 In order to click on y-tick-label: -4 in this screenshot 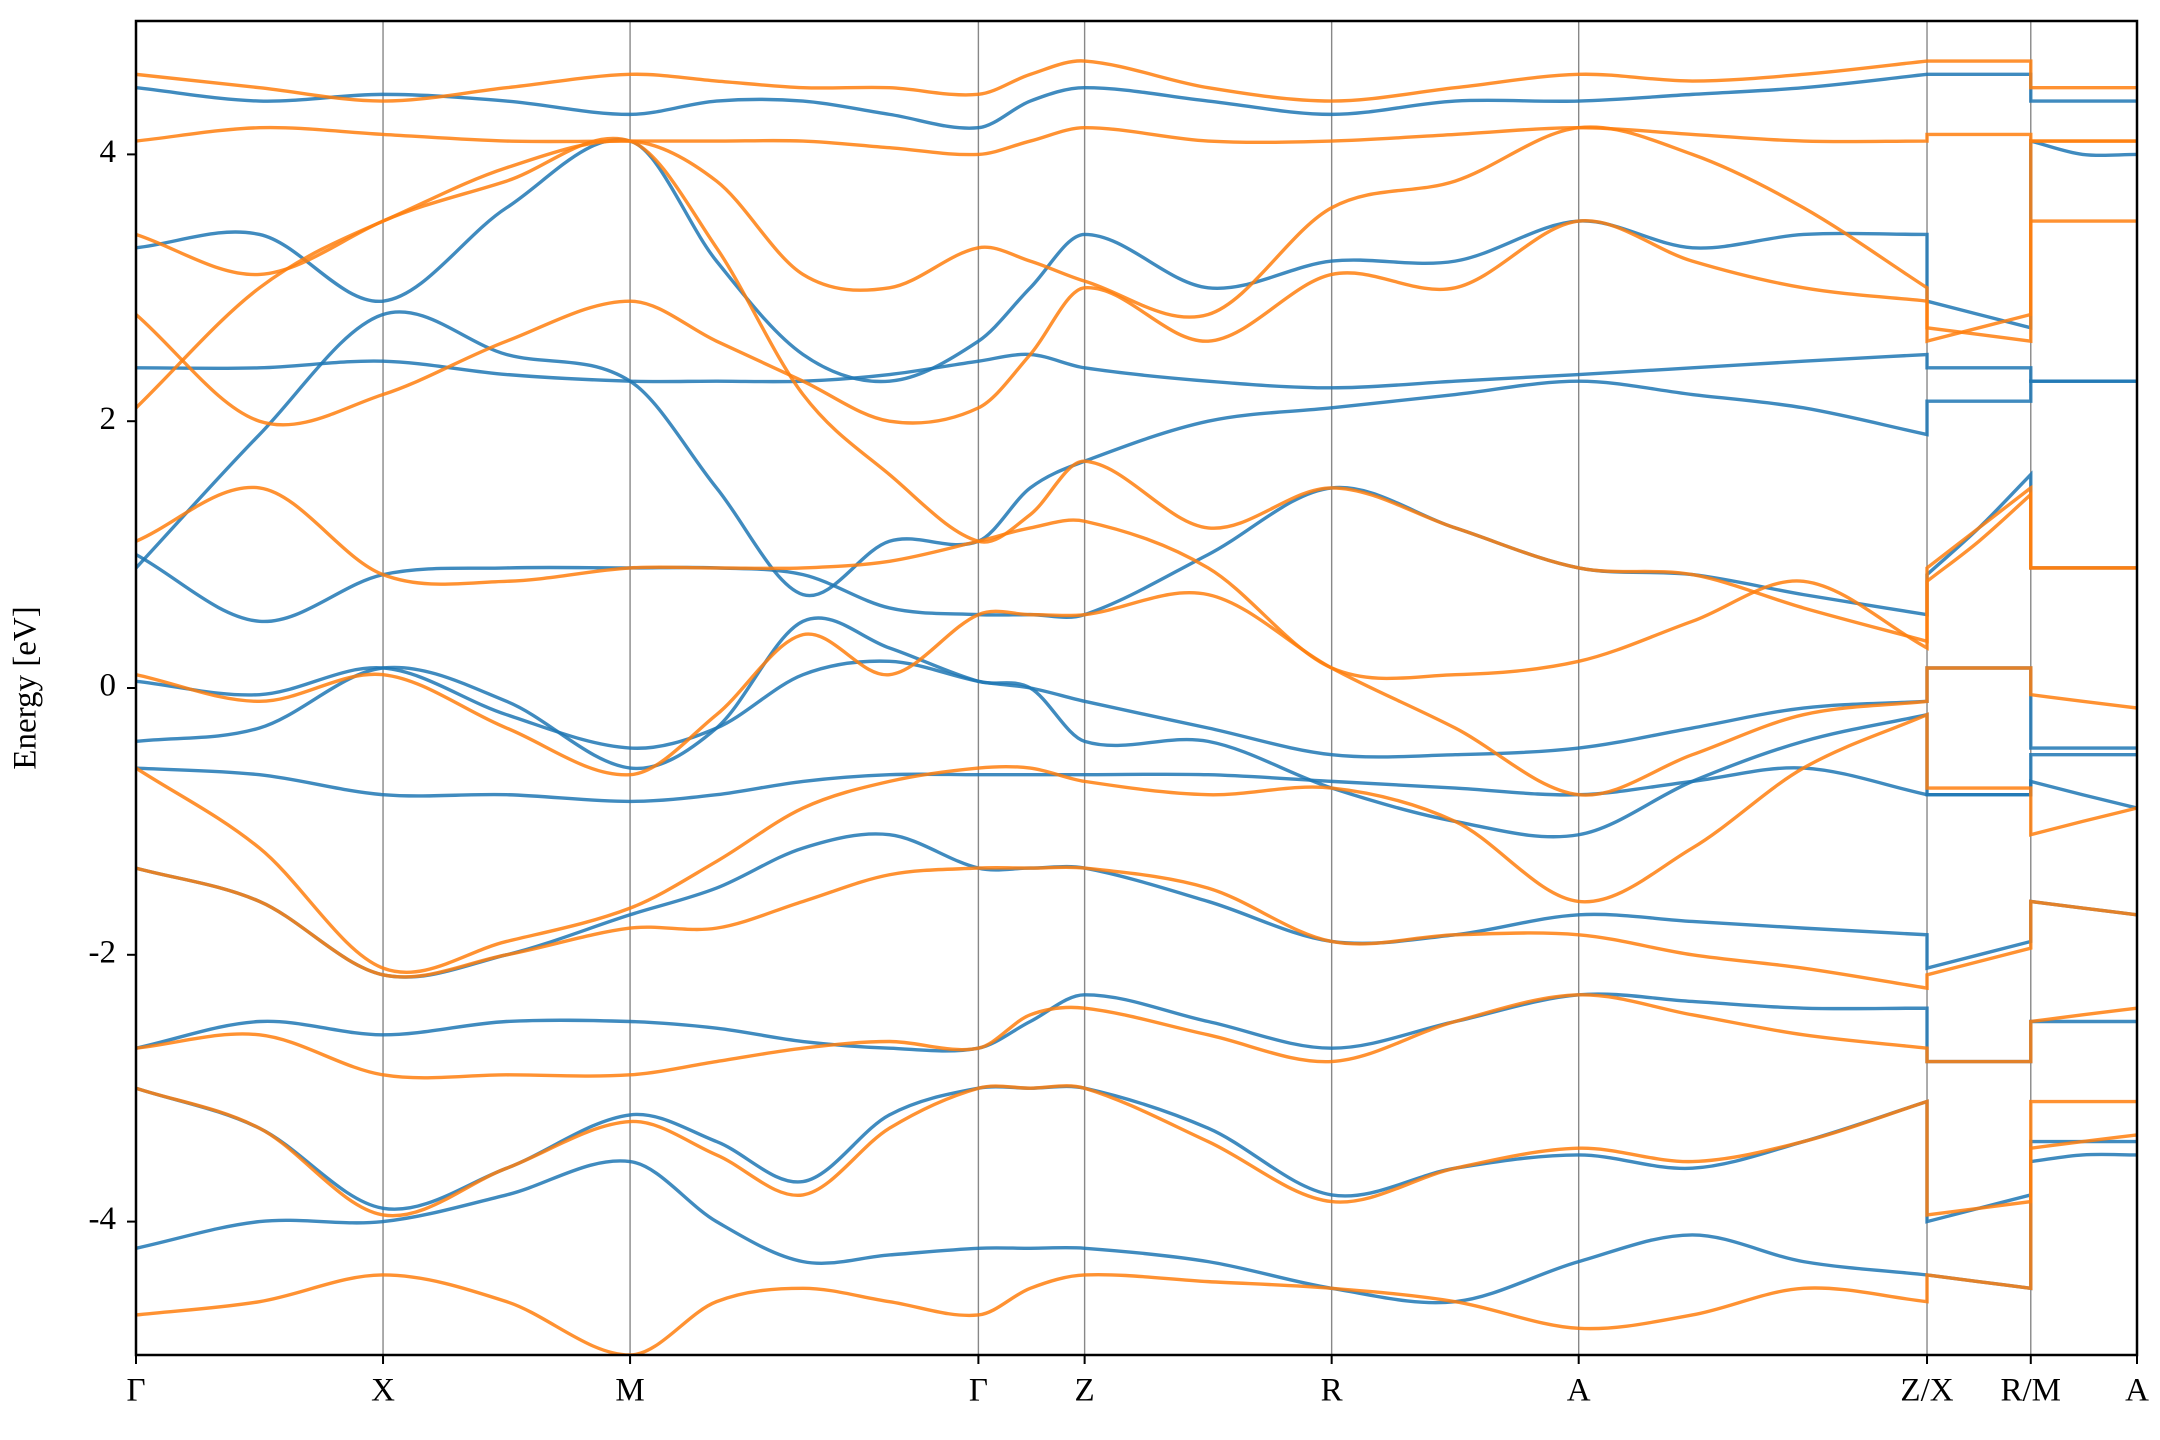, I will do `click(103, 1219)`.